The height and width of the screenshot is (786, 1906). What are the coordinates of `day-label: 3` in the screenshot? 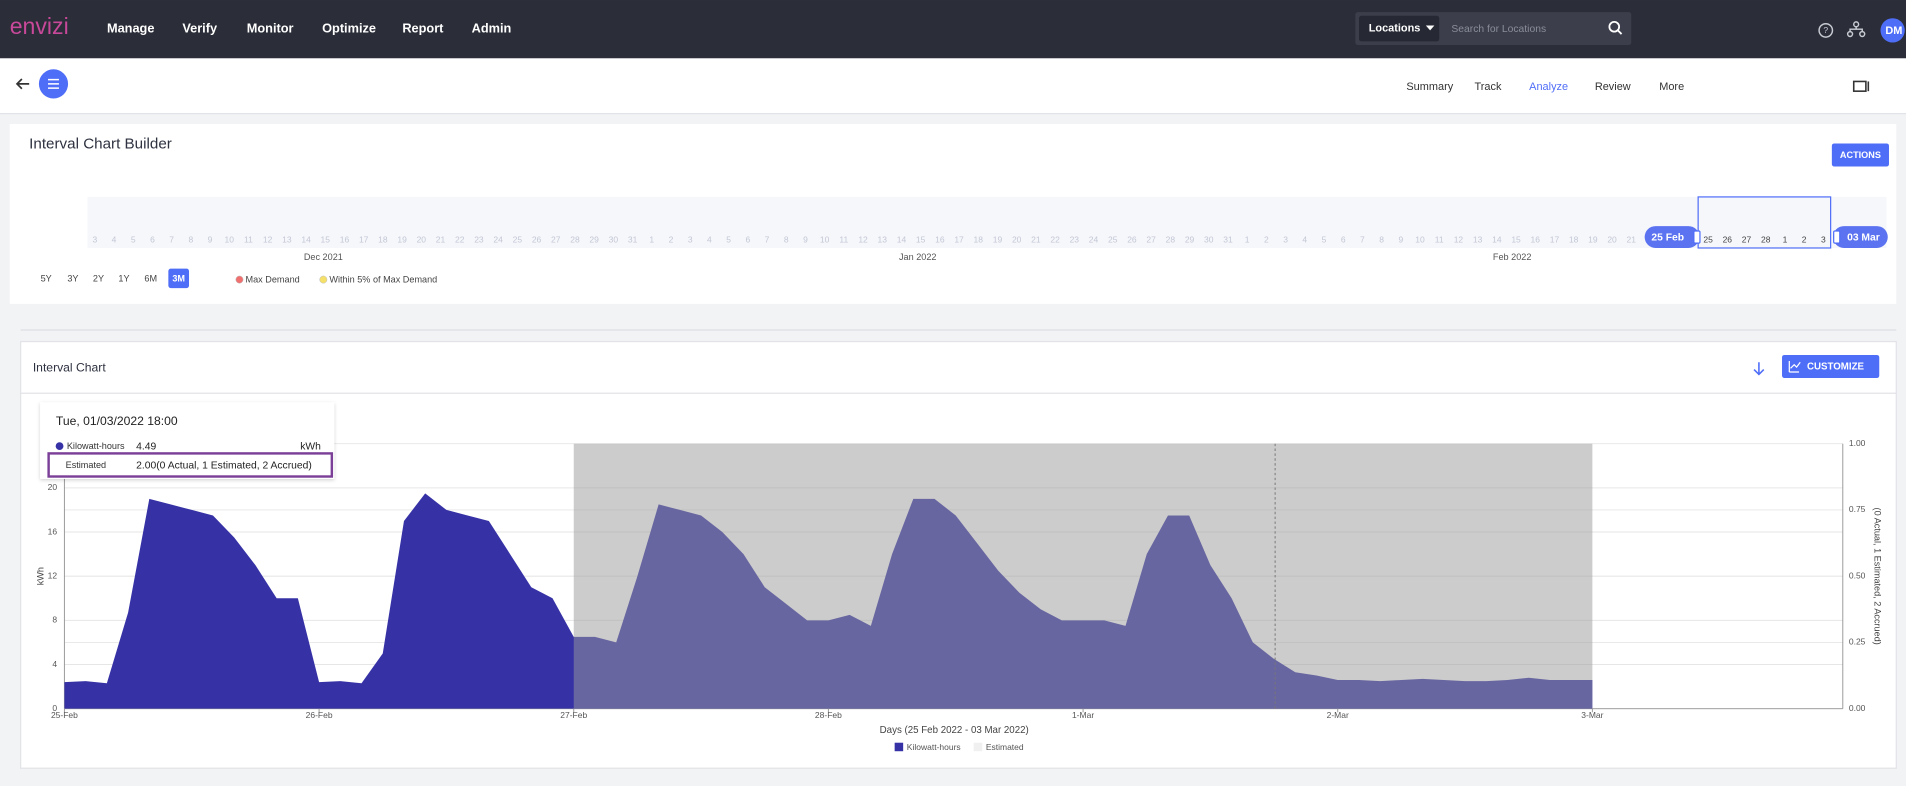 It's located at (1285, 239).